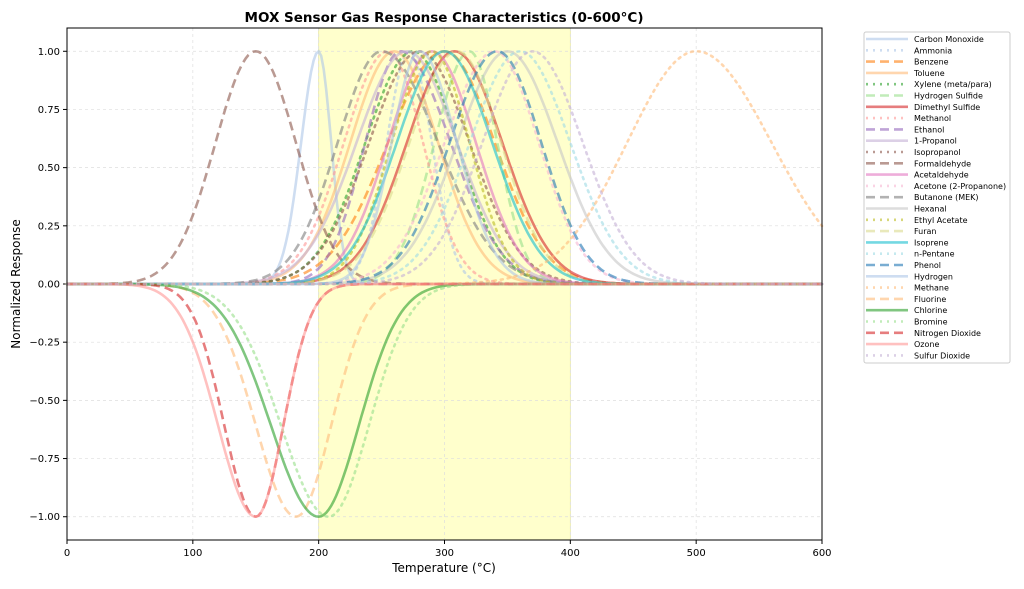 The height and width of the screenshot is (589, 1024). What do you see at coordinates (932, 118) in the screenshot?
I see `legend-label: Methanol` at bounding box center [932, 118].